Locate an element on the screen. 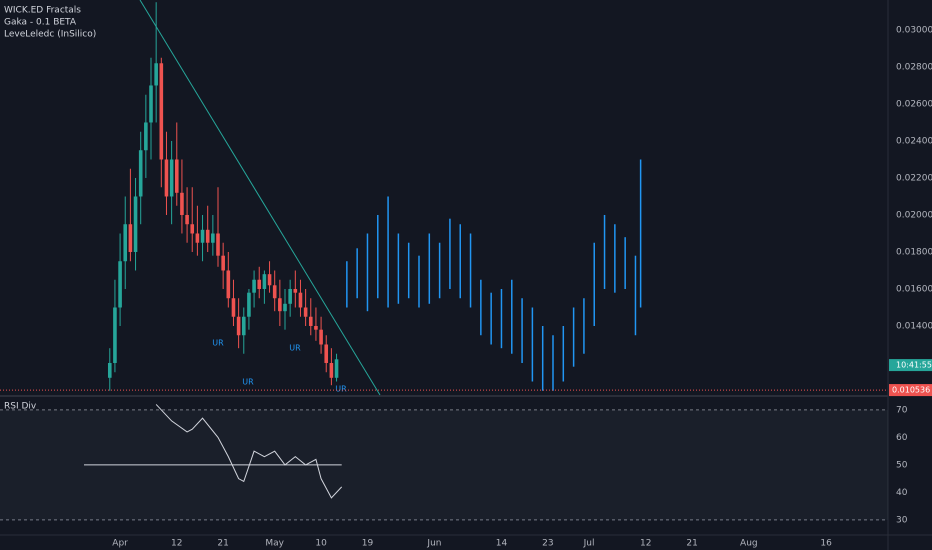 The width and height of the screenshot is (932, 550). last-price-label: 0.010536 is located at coordinates (911, 390).